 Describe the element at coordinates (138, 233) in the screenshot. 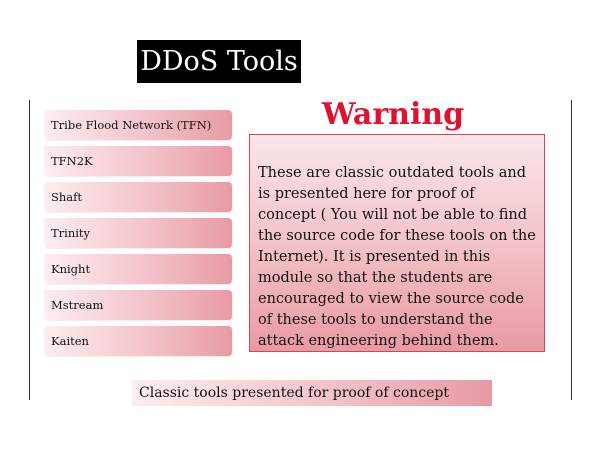

I see `tool-item-trinity: Trinity` at that location.